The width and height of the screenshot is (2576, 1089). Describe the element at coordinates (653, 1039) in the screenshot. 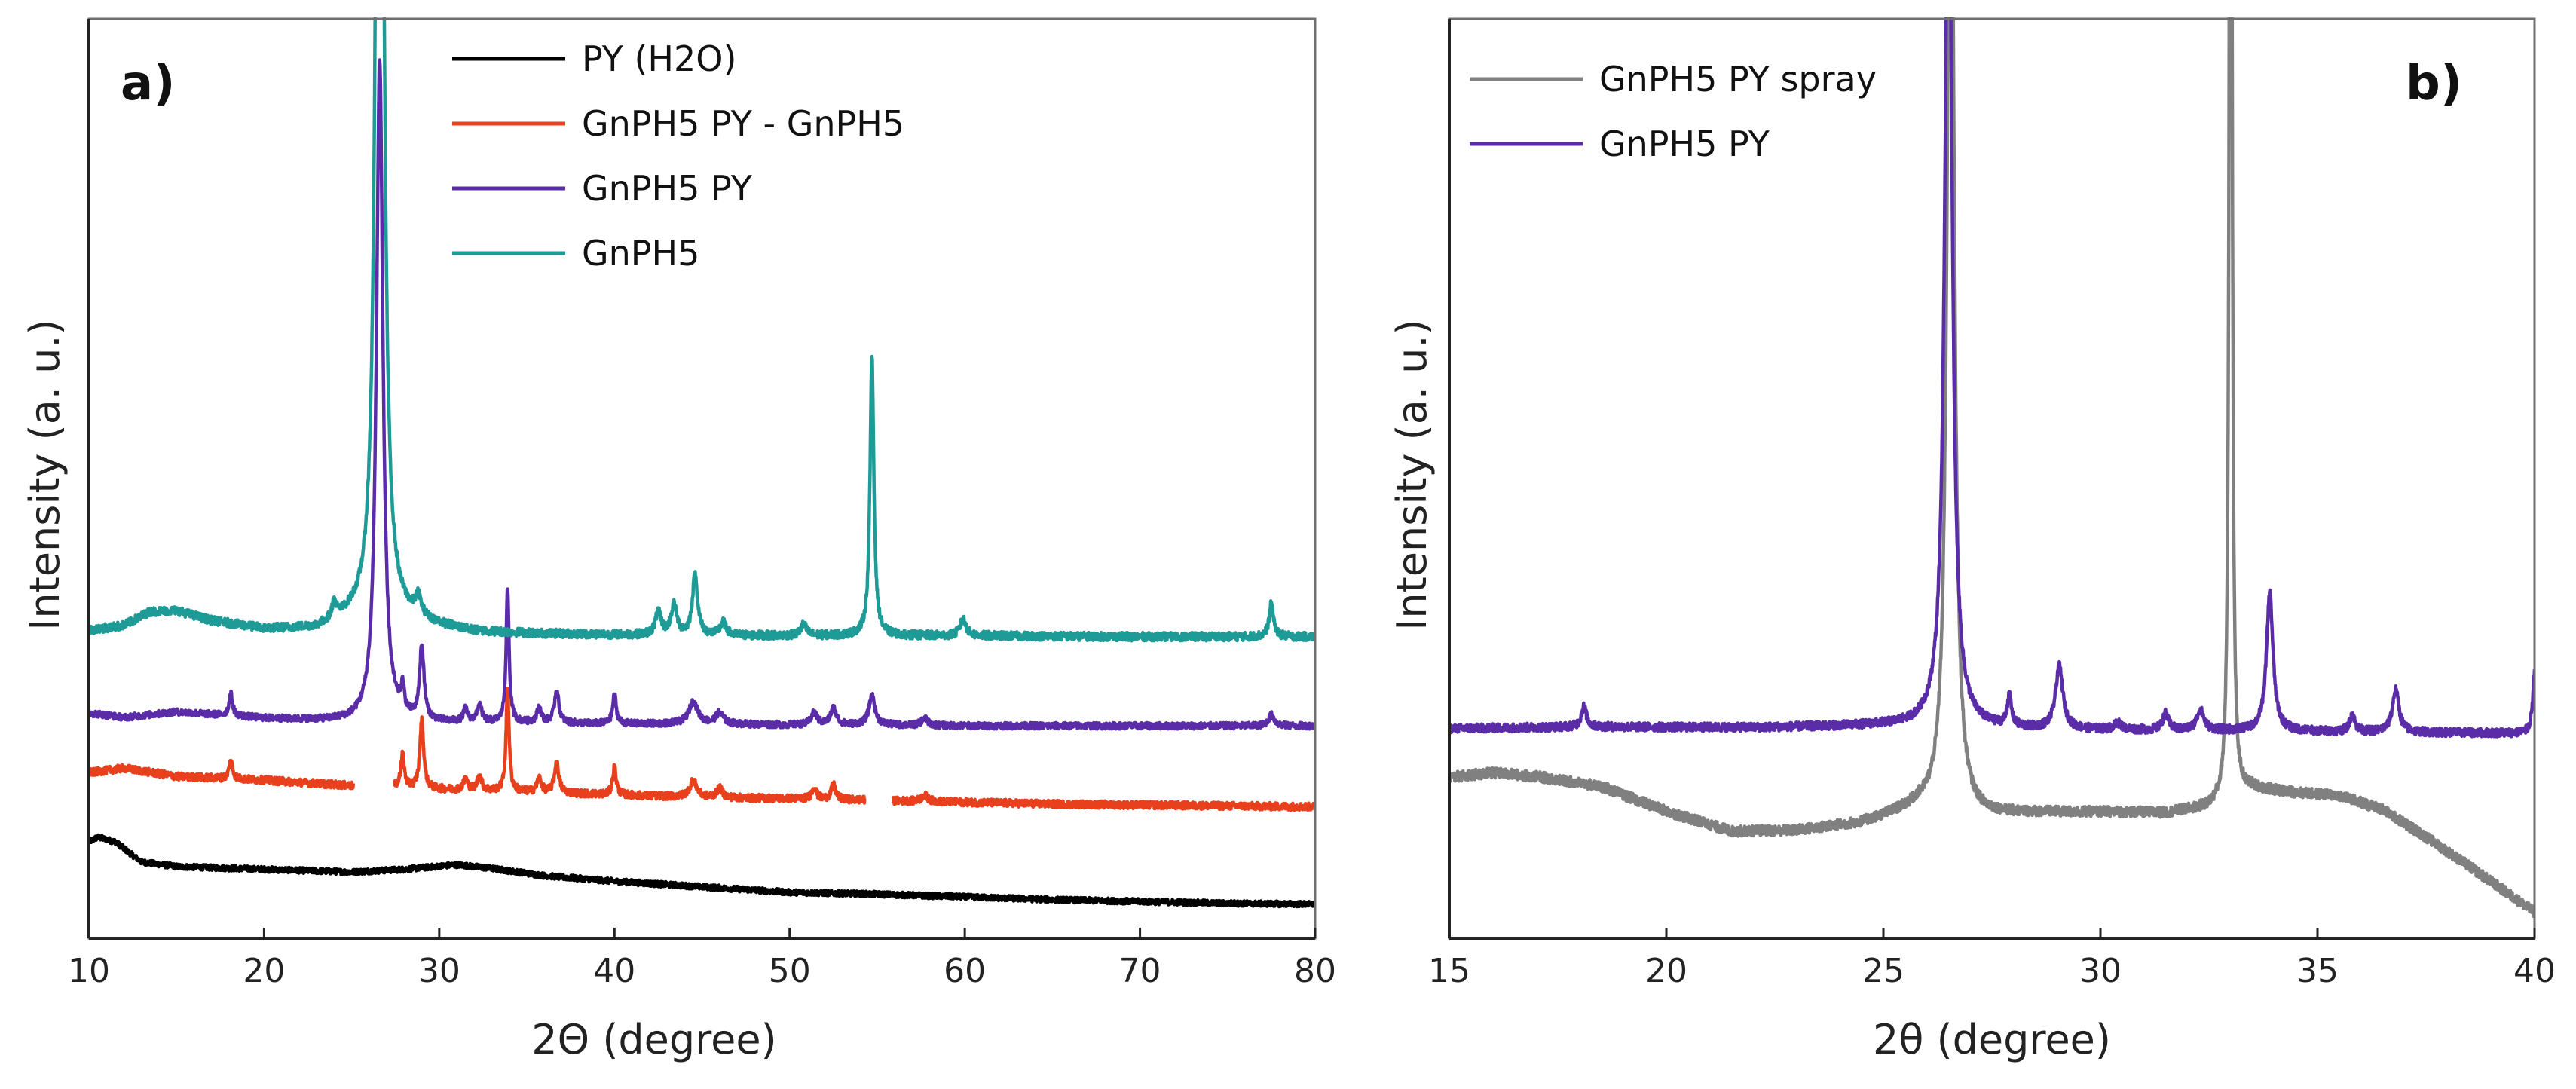

I see `panel-a-x-axis-title: 2Θ (degree)` at that location.